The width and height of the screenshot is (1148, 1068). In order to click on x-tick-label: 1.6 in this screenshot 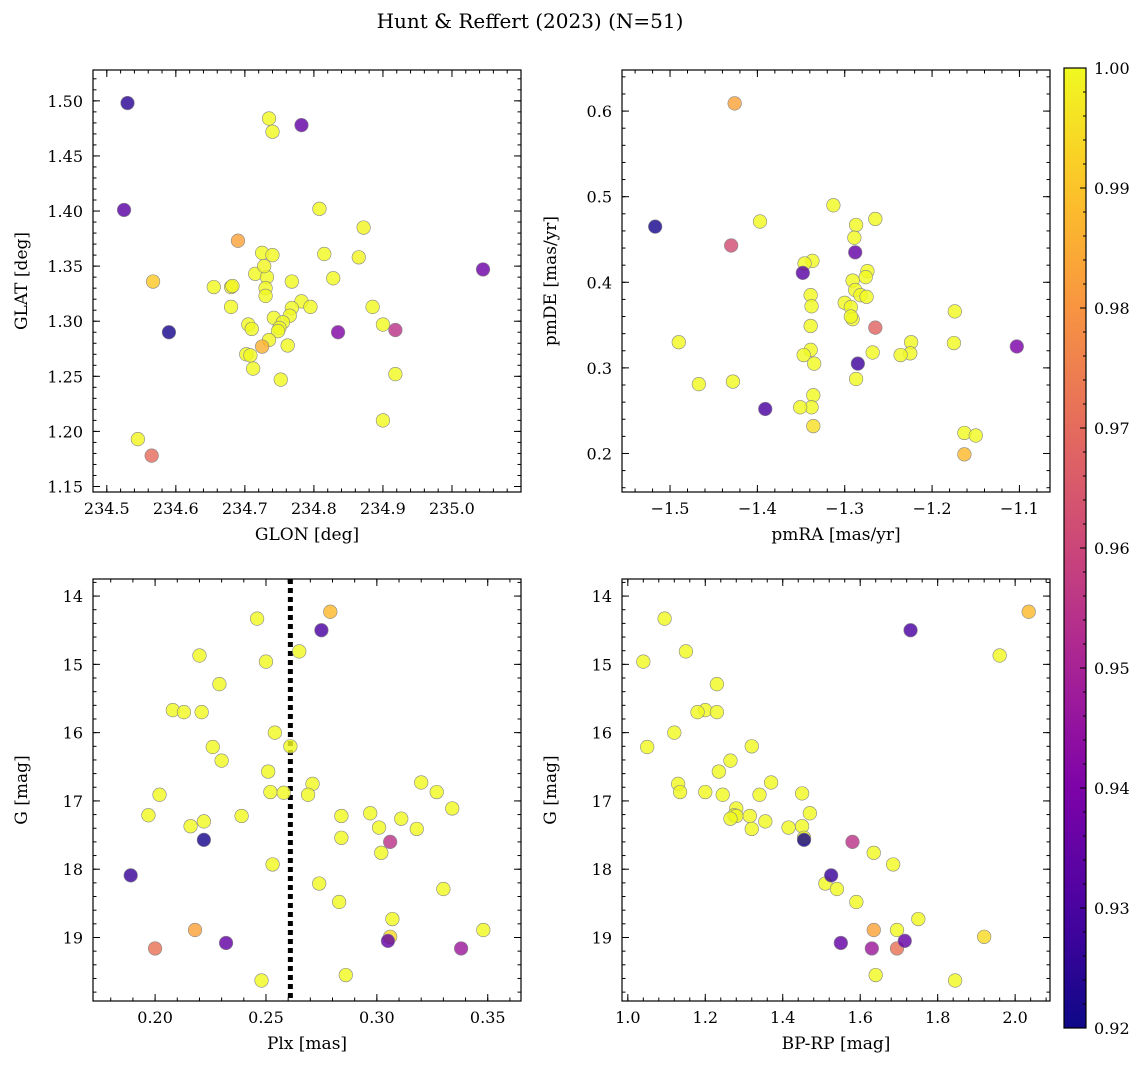, I will do `click(859, 1017)`.